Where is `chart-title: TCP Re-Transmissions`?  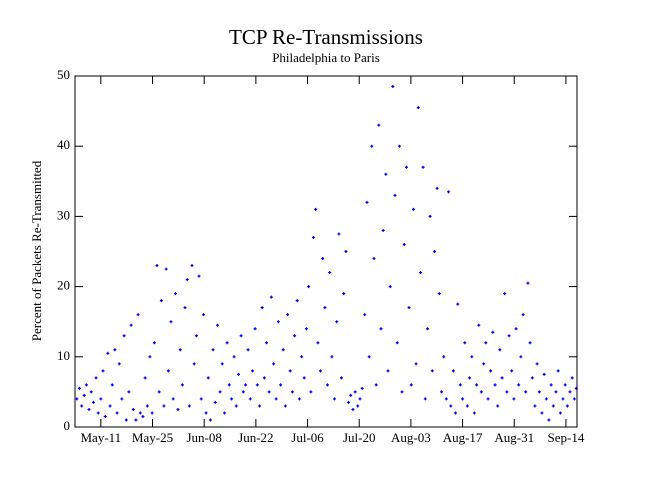 chart-title: TCP Re-Transmissions is located at coordinates (326, 37).